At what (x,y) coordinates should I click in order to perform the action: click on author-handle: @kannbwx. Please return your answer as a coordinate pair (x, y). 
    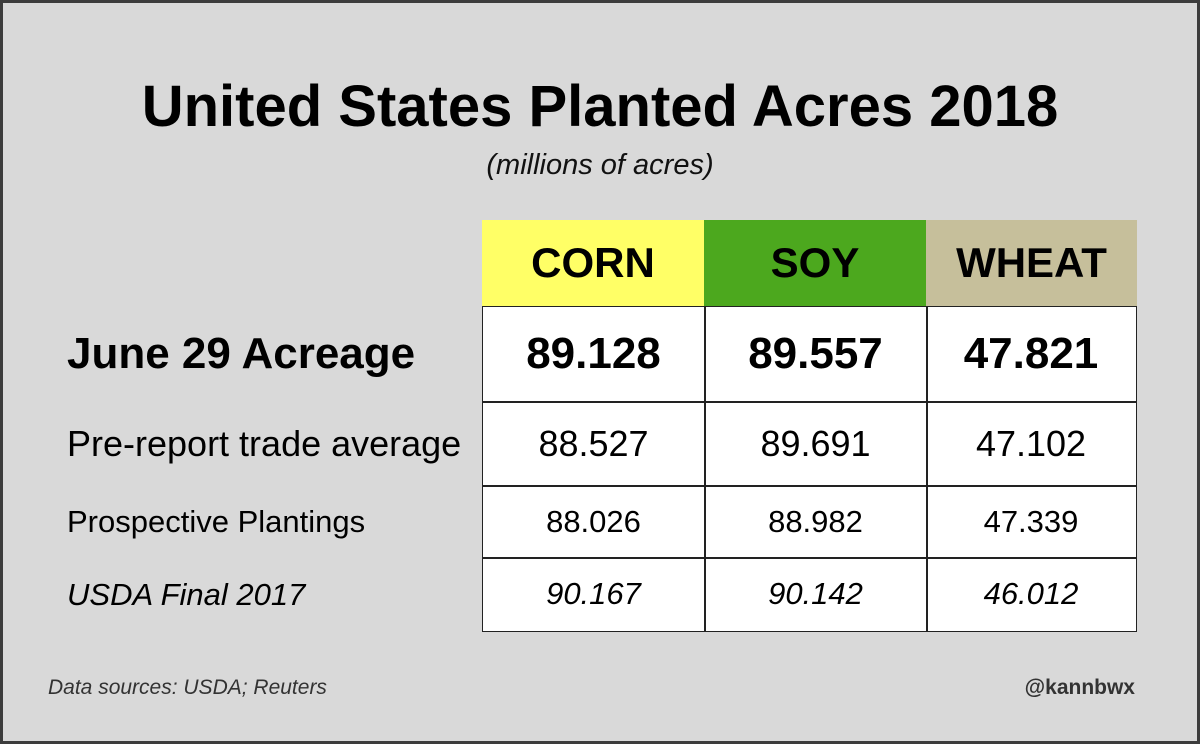
    Looking at the image, I should click on (1079, 687).